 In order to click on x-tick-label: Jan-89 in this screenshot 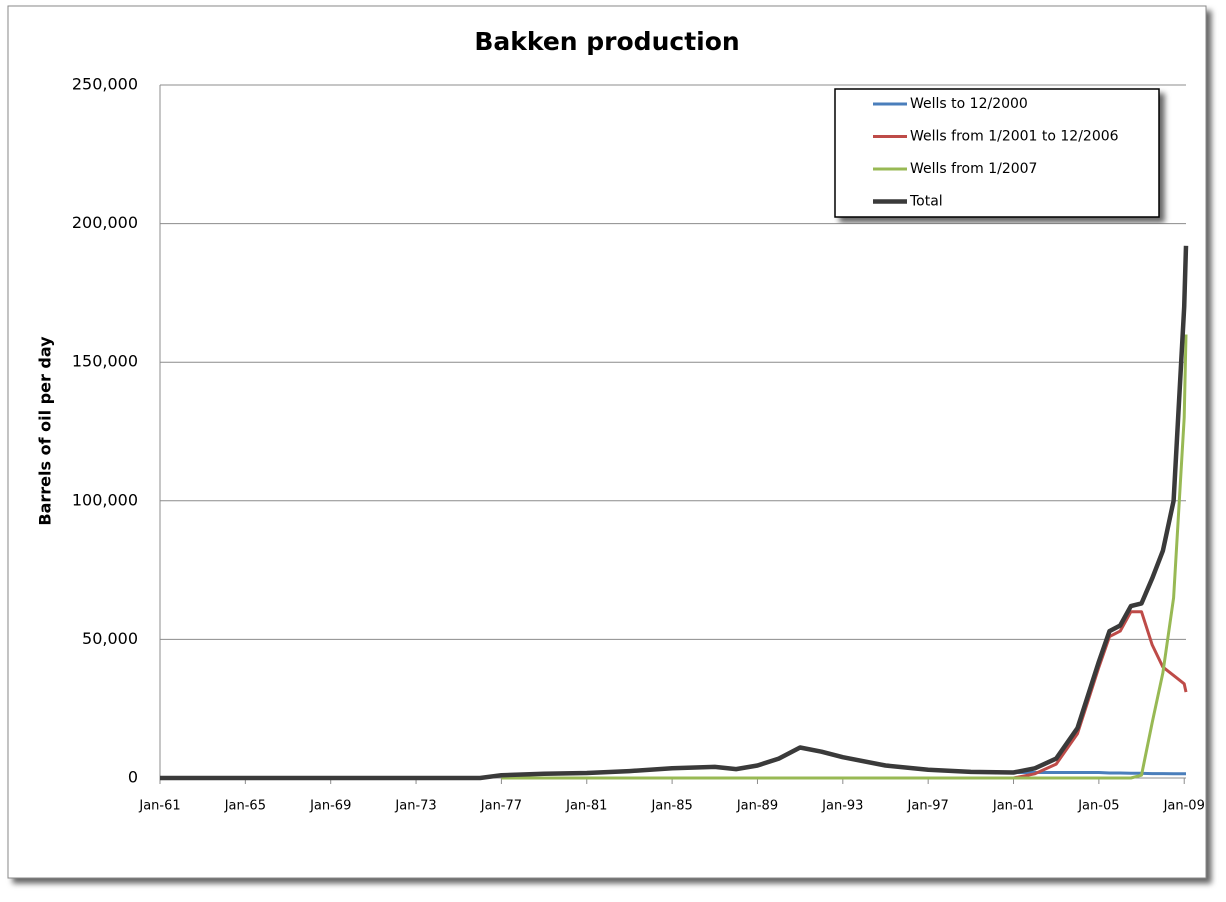, I will do `click(757, 806)`.